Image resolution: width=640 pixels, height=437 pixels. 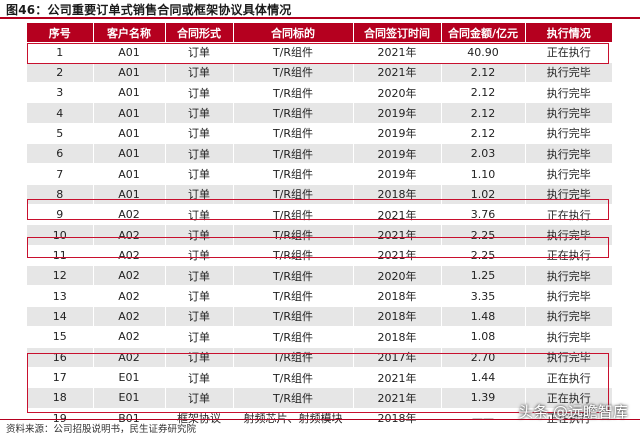 What do you see at coordinates (319, 378) in the screenshot?
I see `table-row: 17 E01 订单 T/R组件 2021年 1.44 正在执行` at bounding box center [319, 378].